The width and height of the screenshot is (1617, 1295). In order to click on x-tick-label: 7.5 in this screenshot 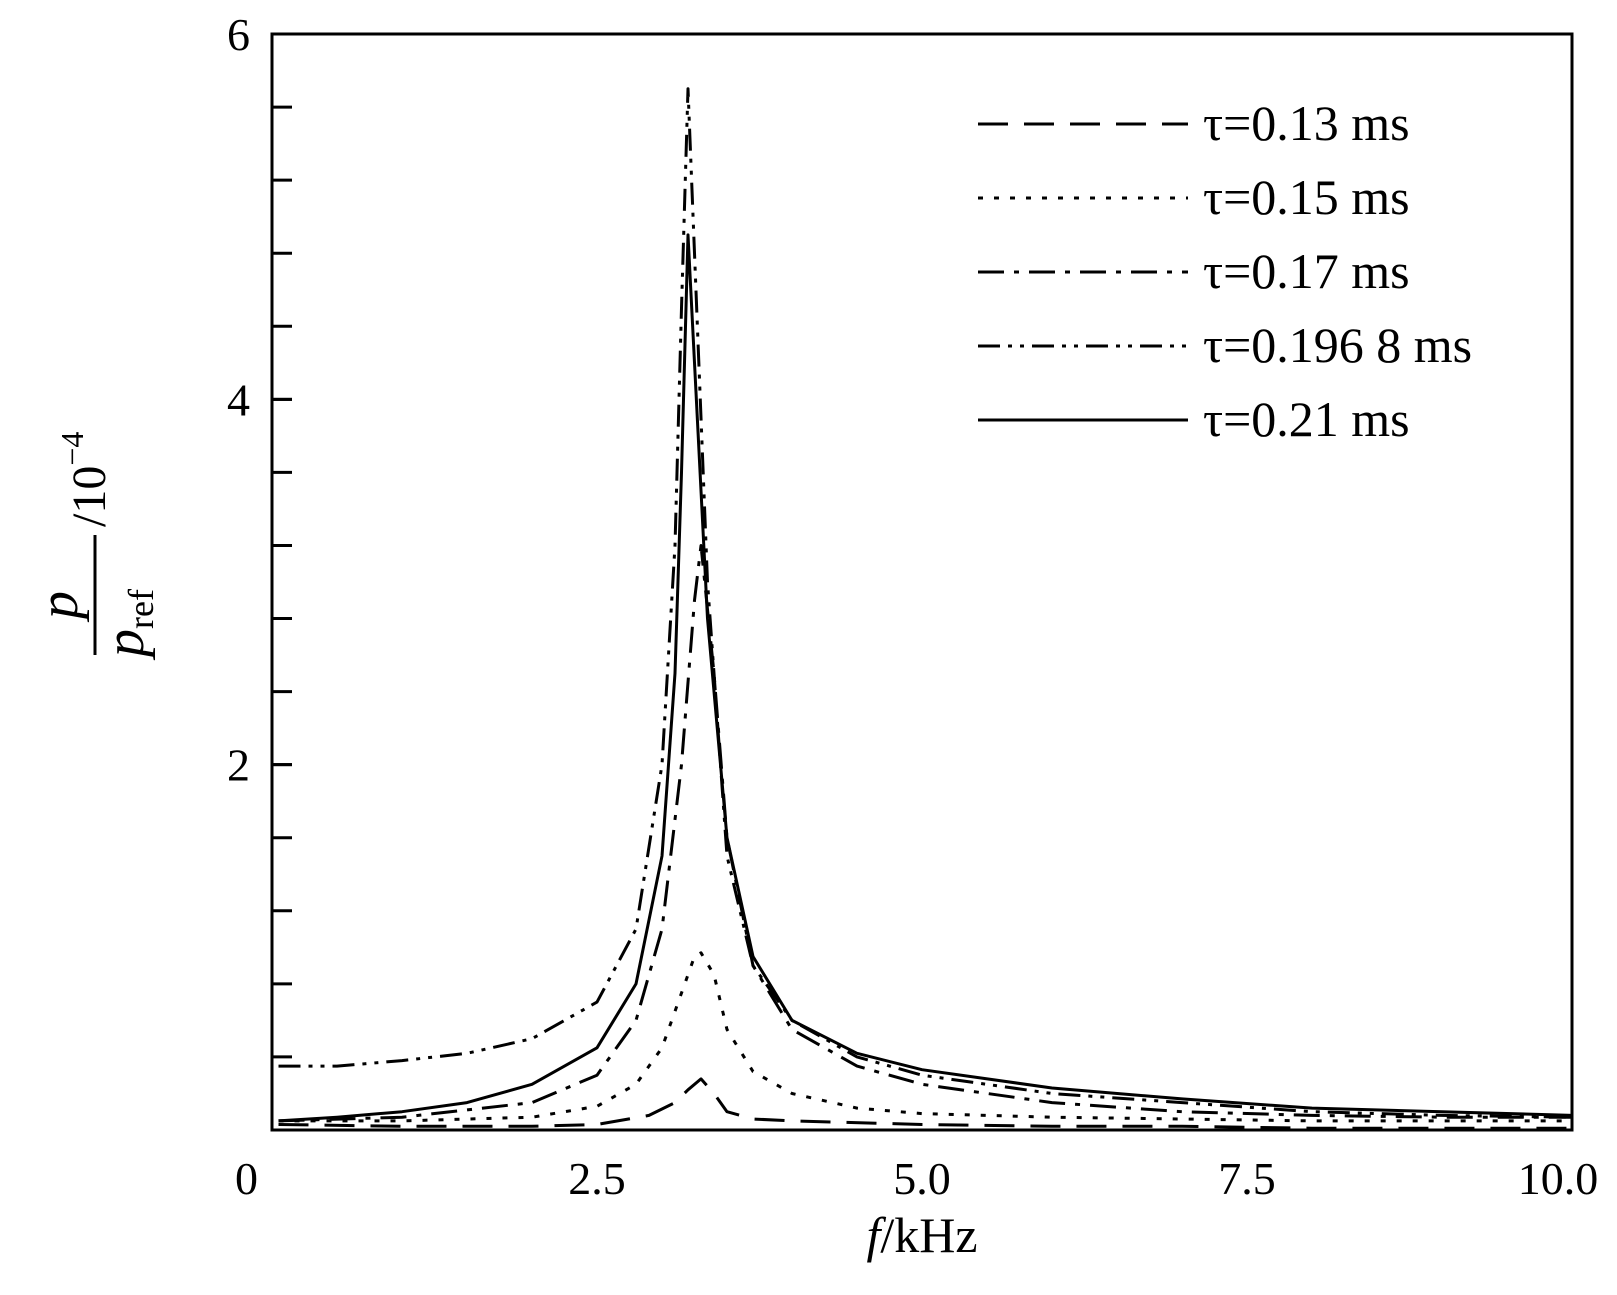, I will do `click(1247, 1178)`.